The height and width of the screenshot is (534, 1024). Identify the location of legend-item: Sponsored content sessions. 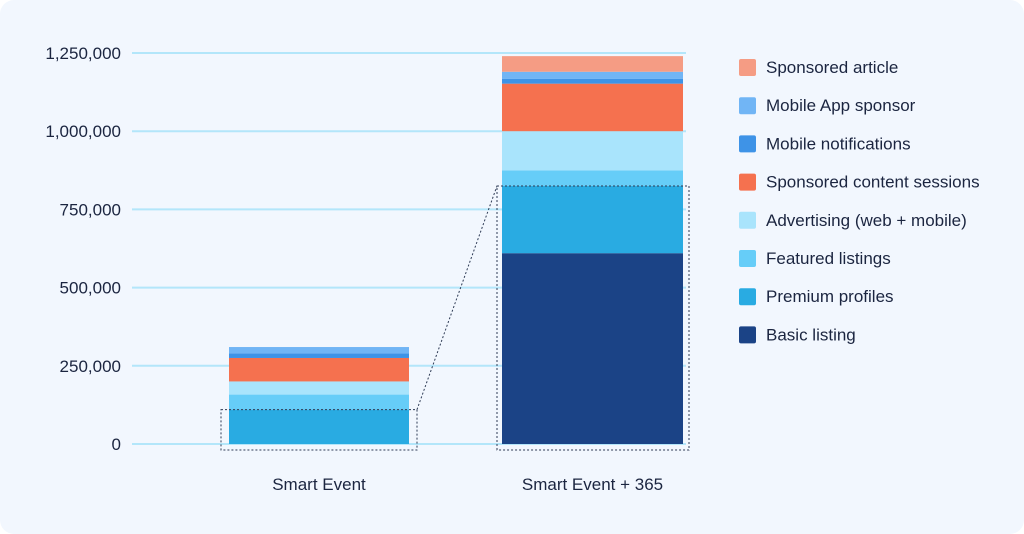
(859, 182).